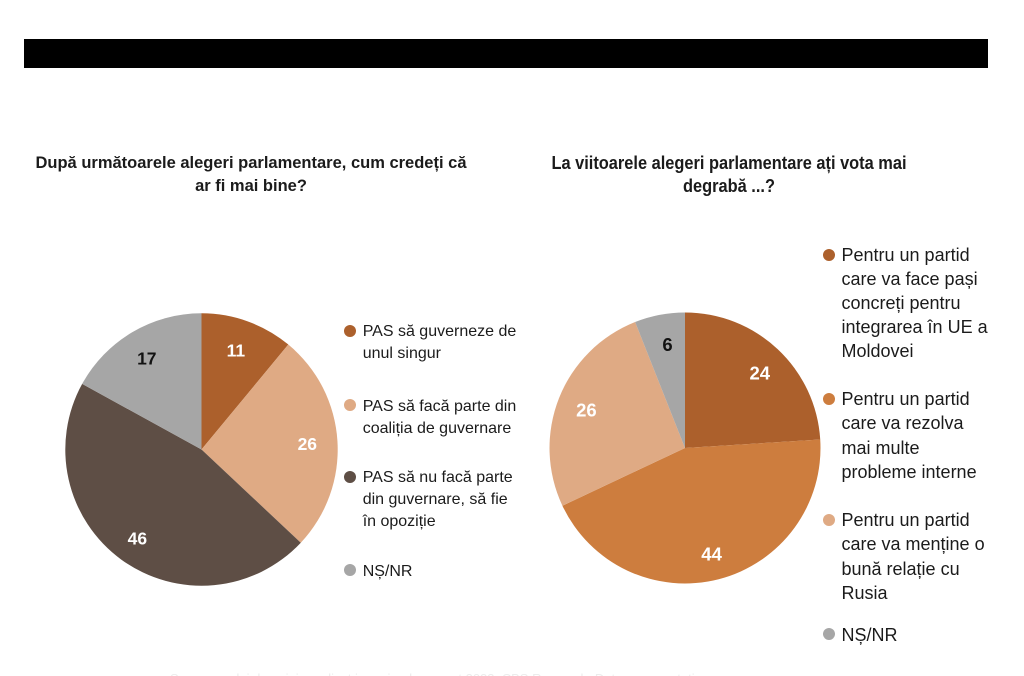 Image resolution: width=1024 pixels, height=676 pixels. What do you see at coordinates (667, 344) in the screenshot?
I see `svg-text: 6` at bounding box center [667, 344].